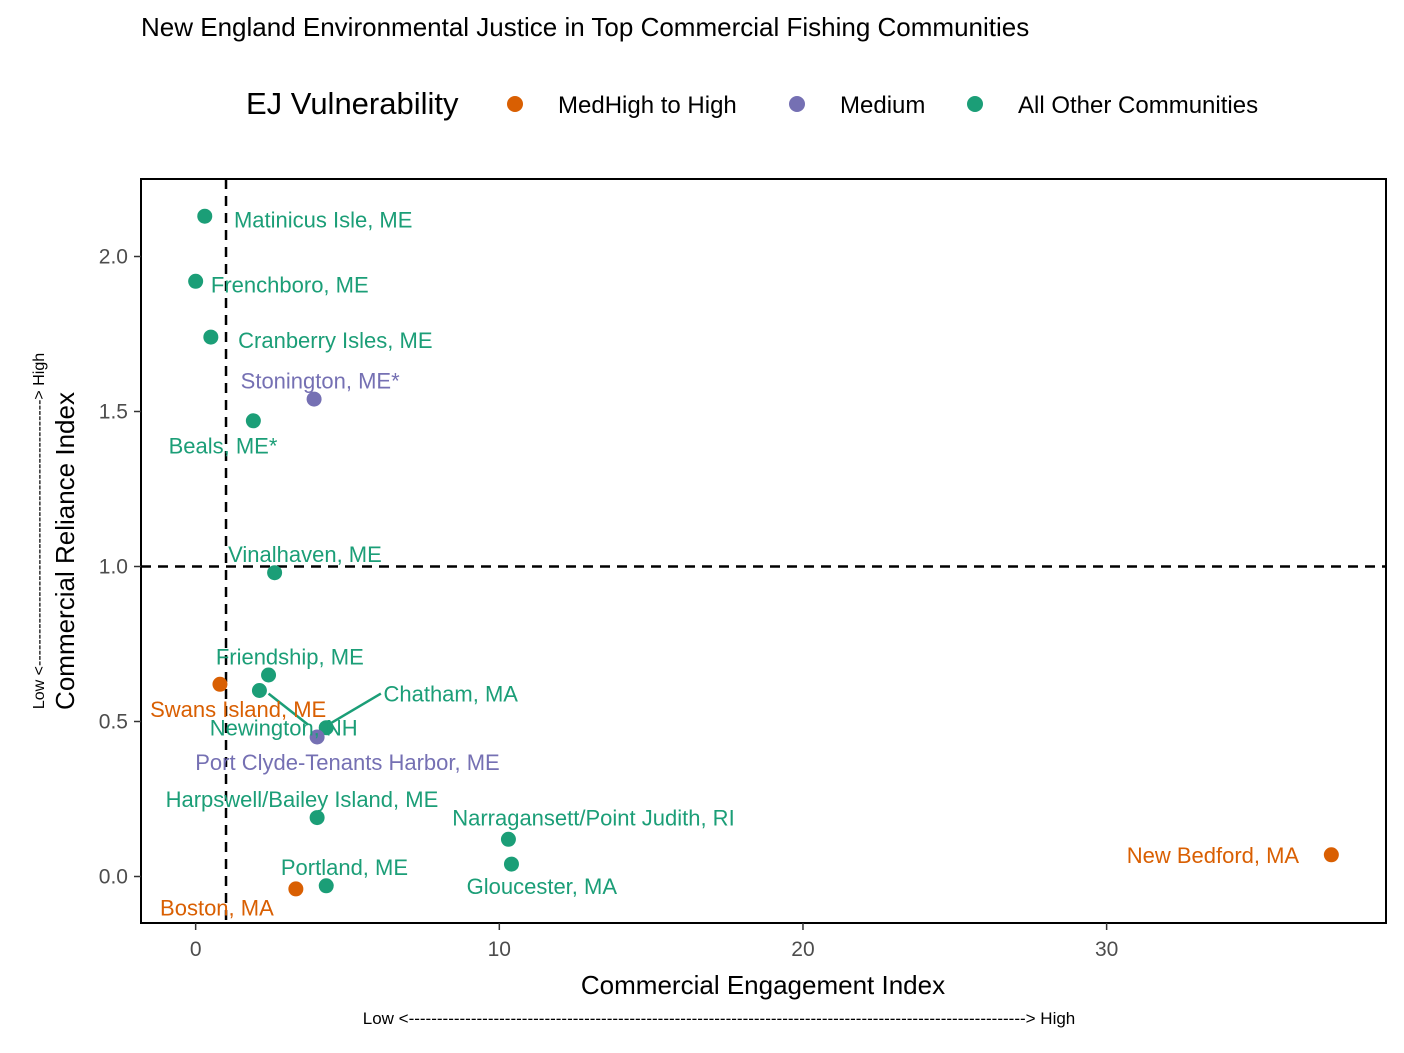  Describe the element at coordinates (196, 949) in the screenshot. I see `x-tick-label: 0` at that location.